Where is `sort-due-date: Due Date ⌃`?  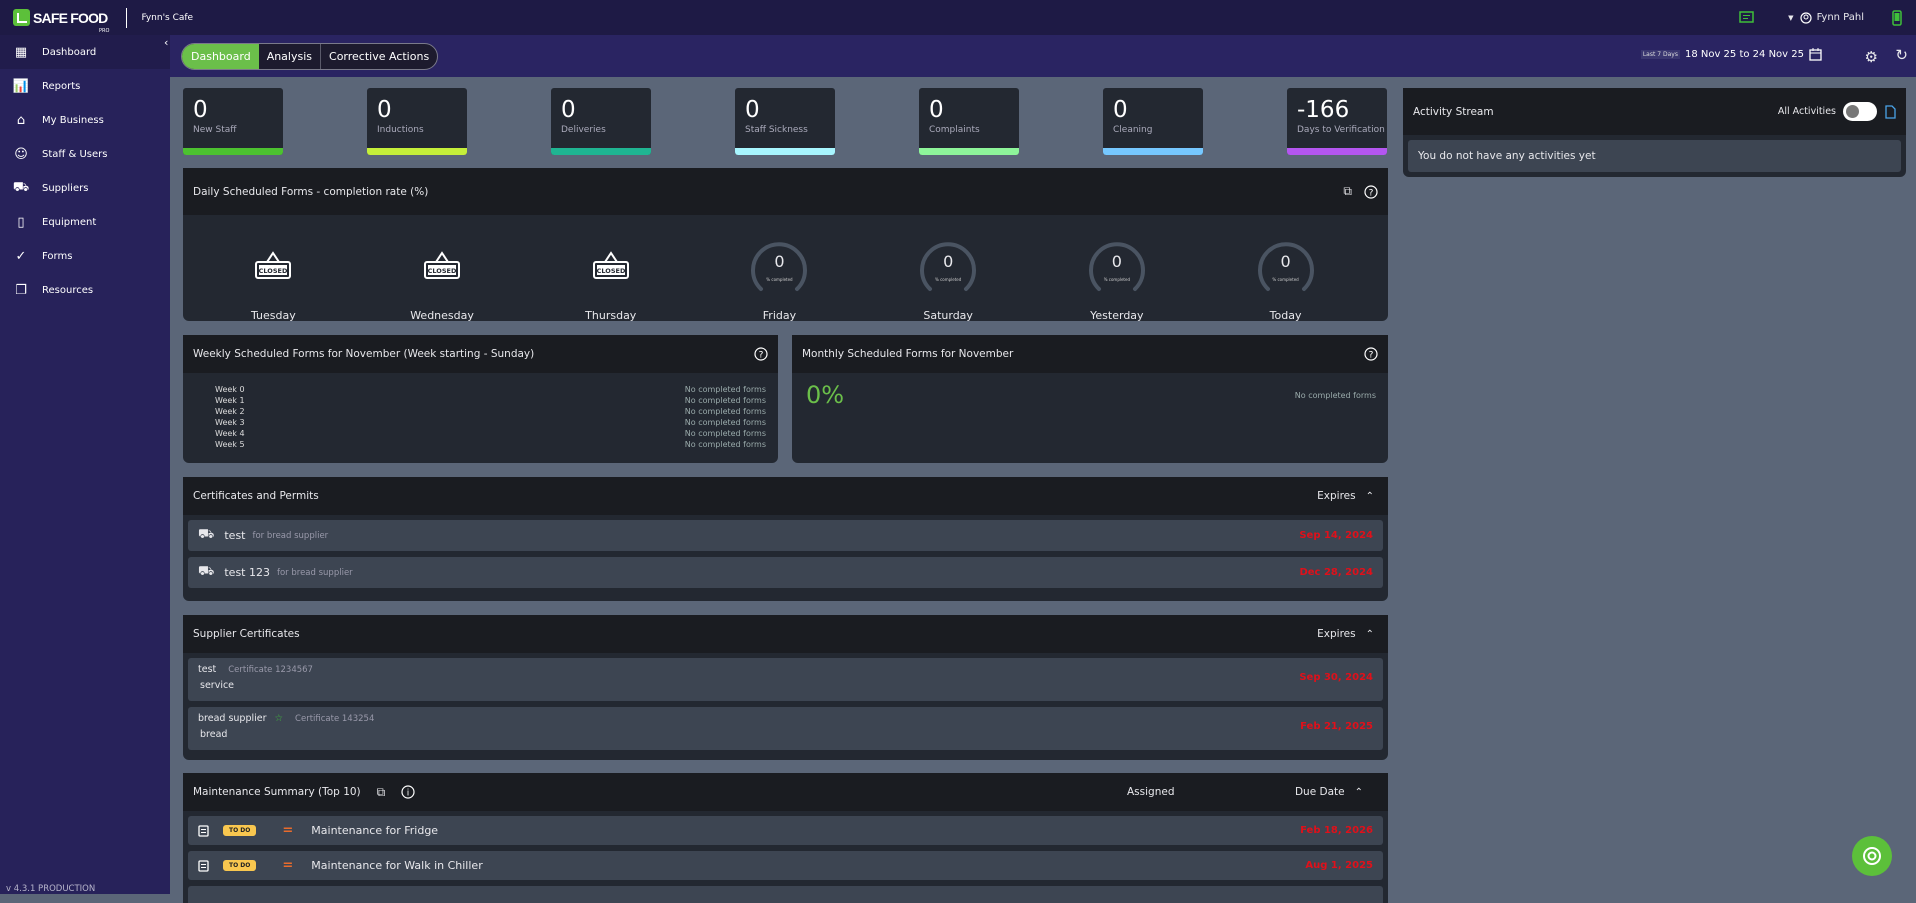
sort-due-date: Due Date ⌃ is located at coordinates (1329, 792).